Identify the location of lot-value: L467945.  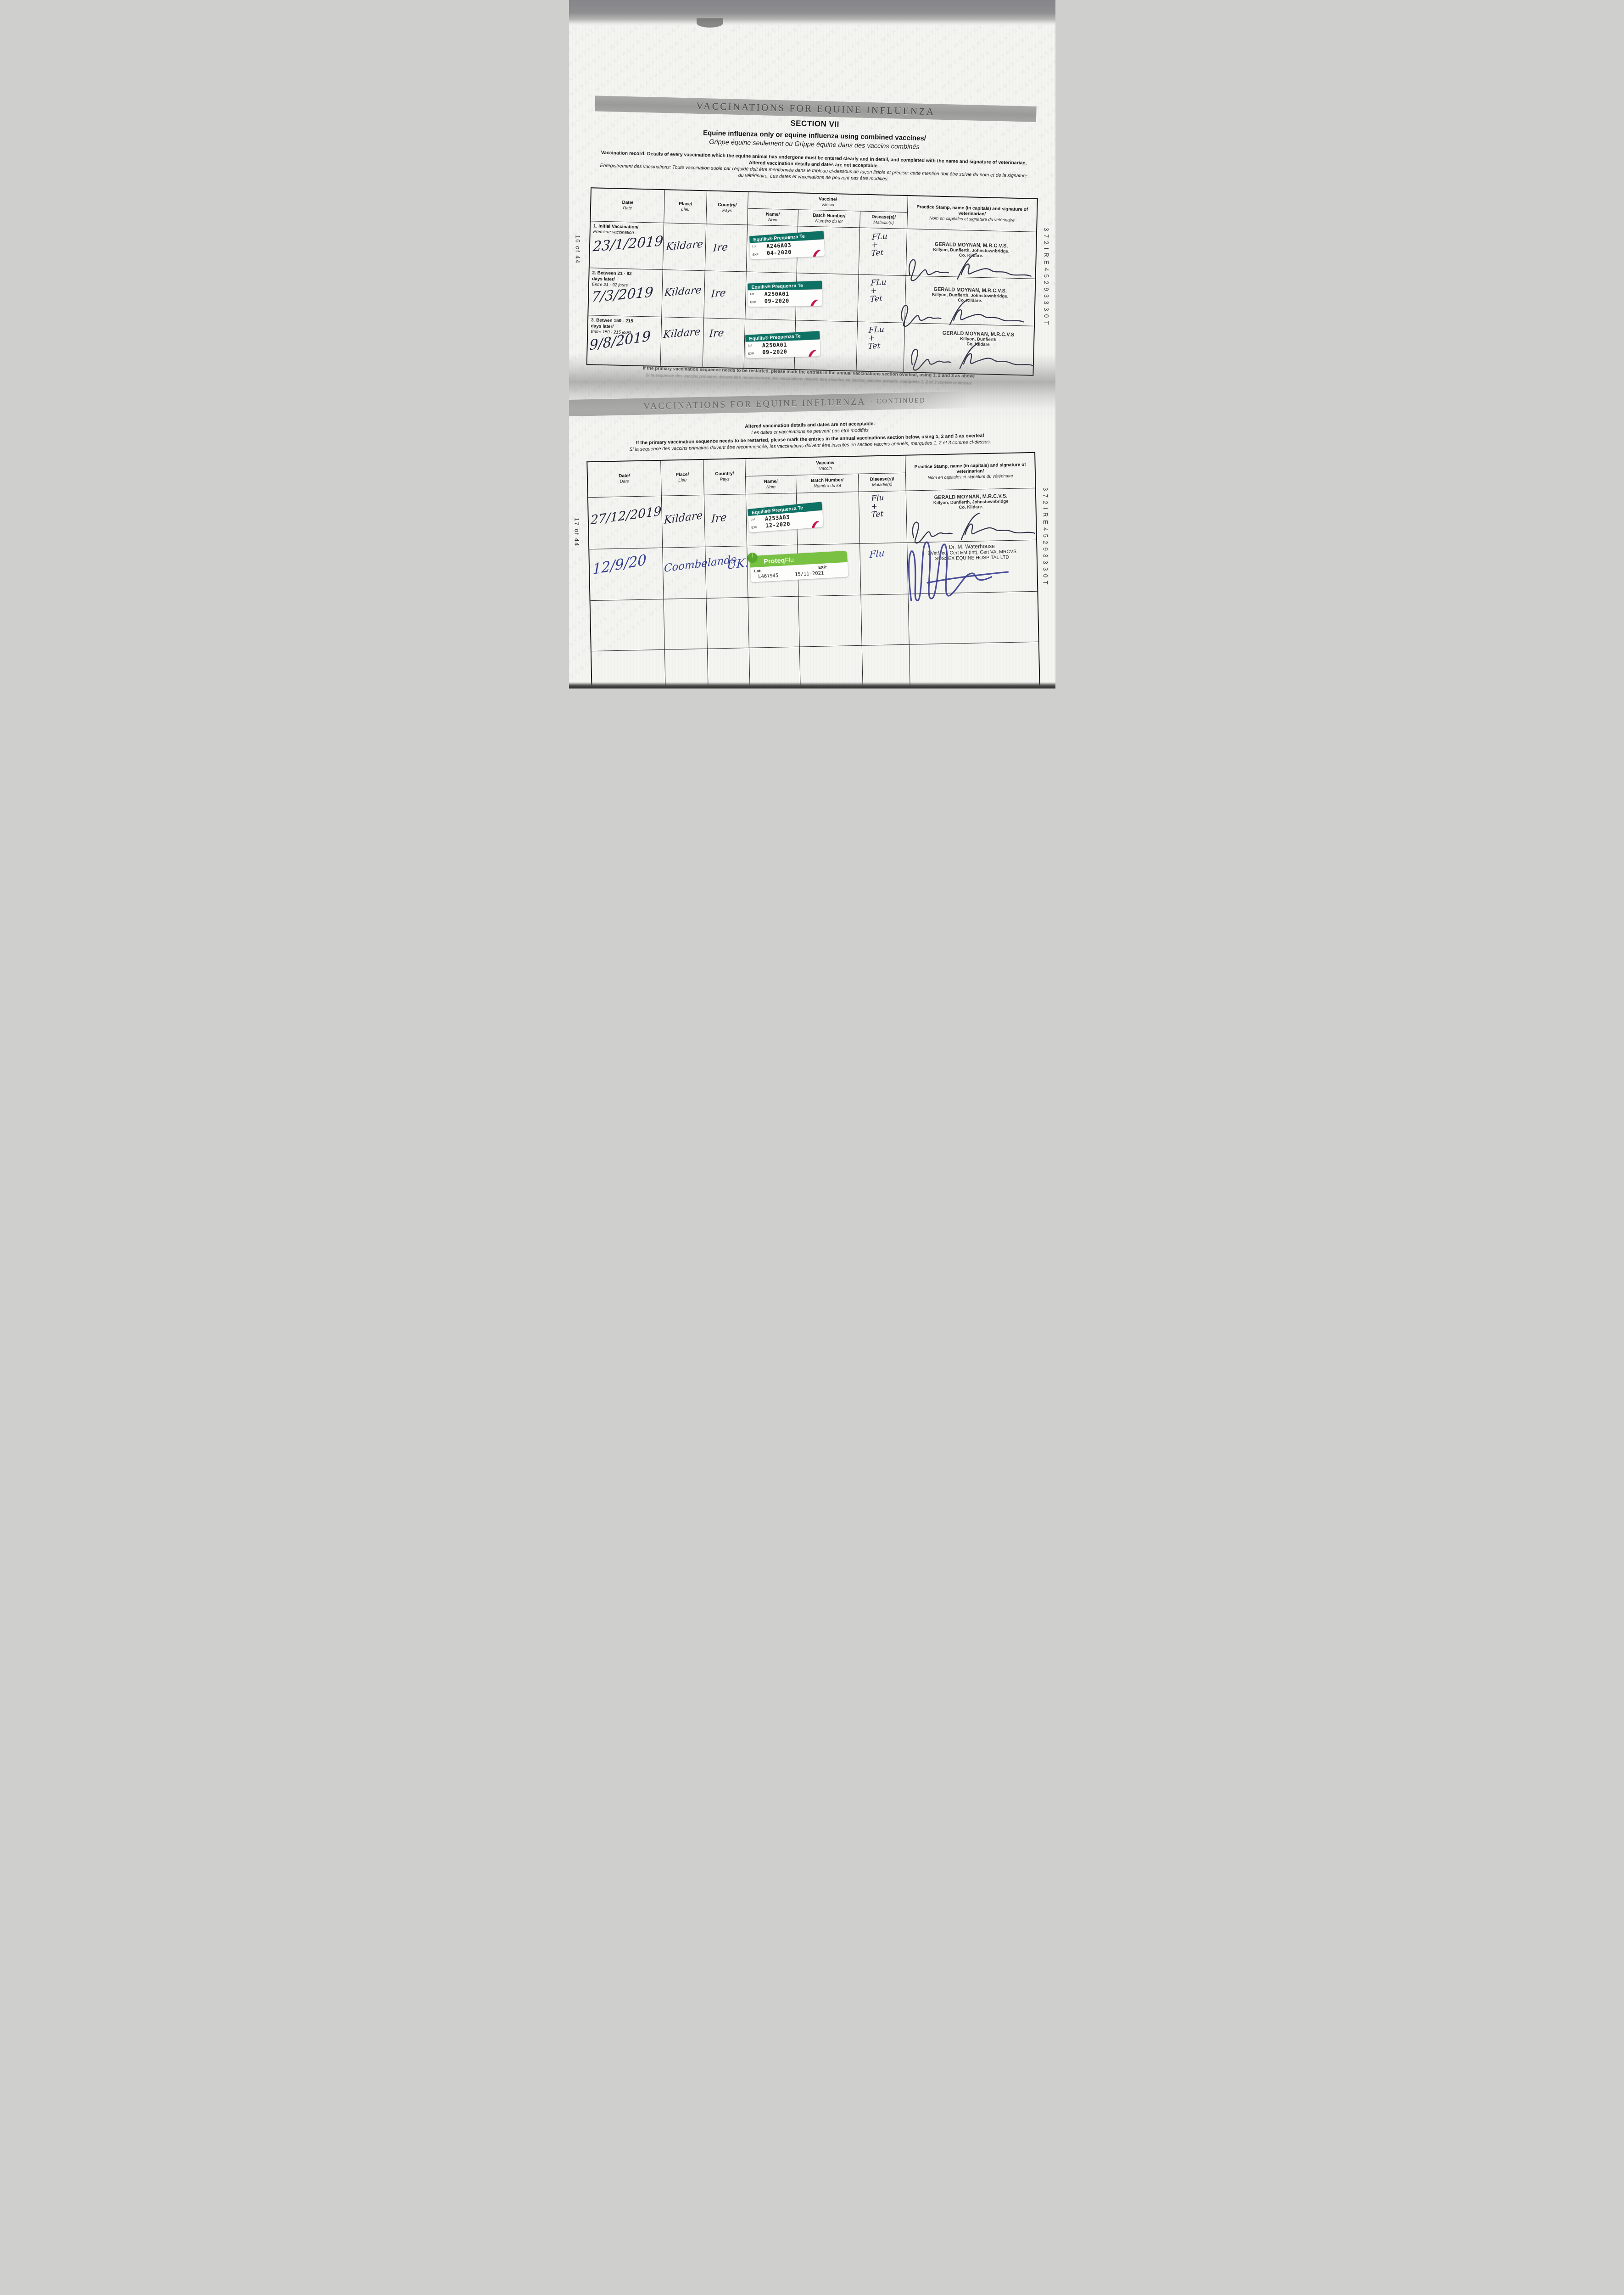
(768, 576).